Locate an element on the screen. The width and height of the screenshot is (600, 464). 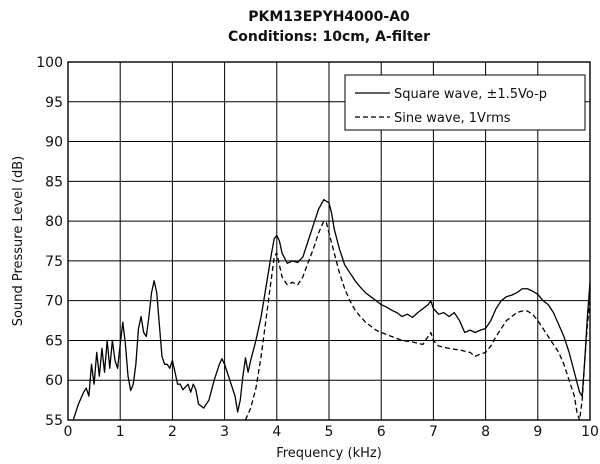
y-axis-ticks: 55 60 65 70 75 80 85 90 95 100 is located at coordinates (49, 242).